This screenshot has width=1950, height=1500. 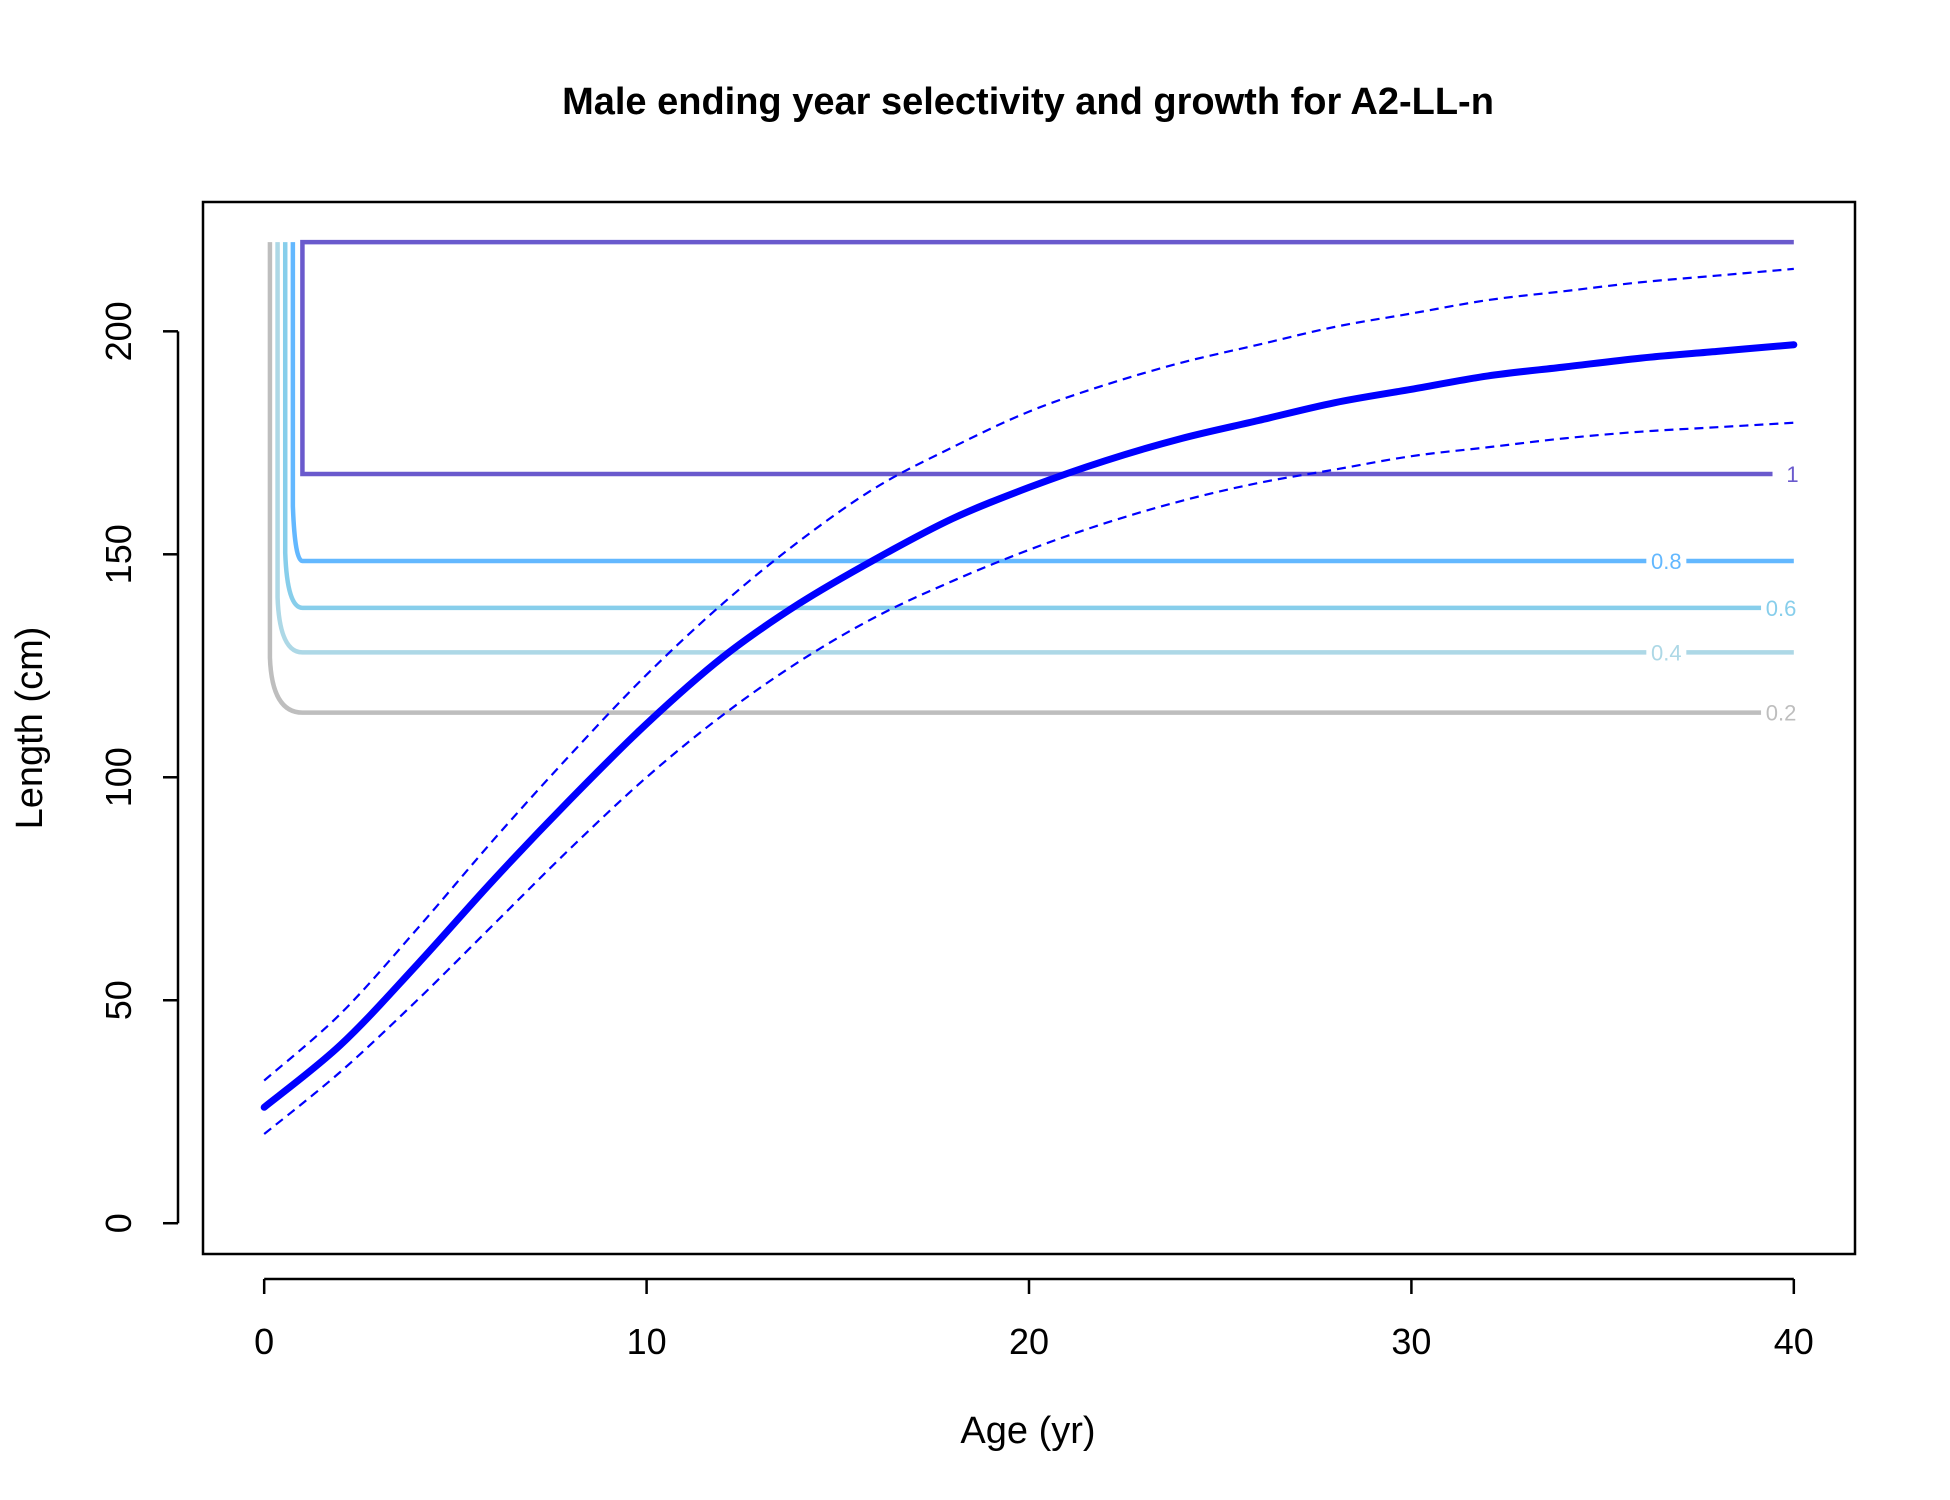 I want to click on contour-label-bg-0.4, so click(x=1666, y=652).